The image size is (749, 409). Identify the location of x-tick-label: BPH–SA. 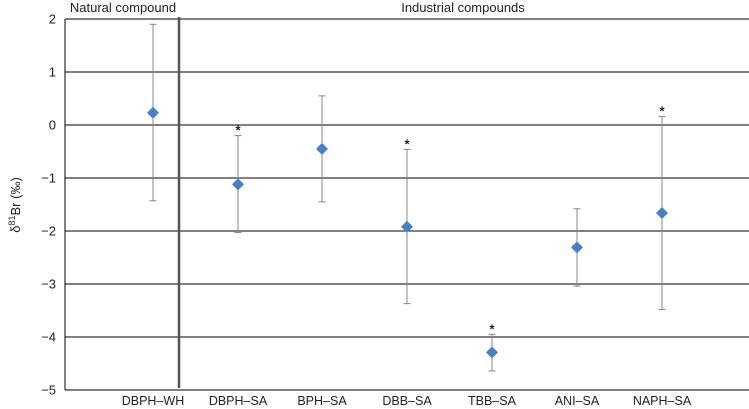
(322, 401).